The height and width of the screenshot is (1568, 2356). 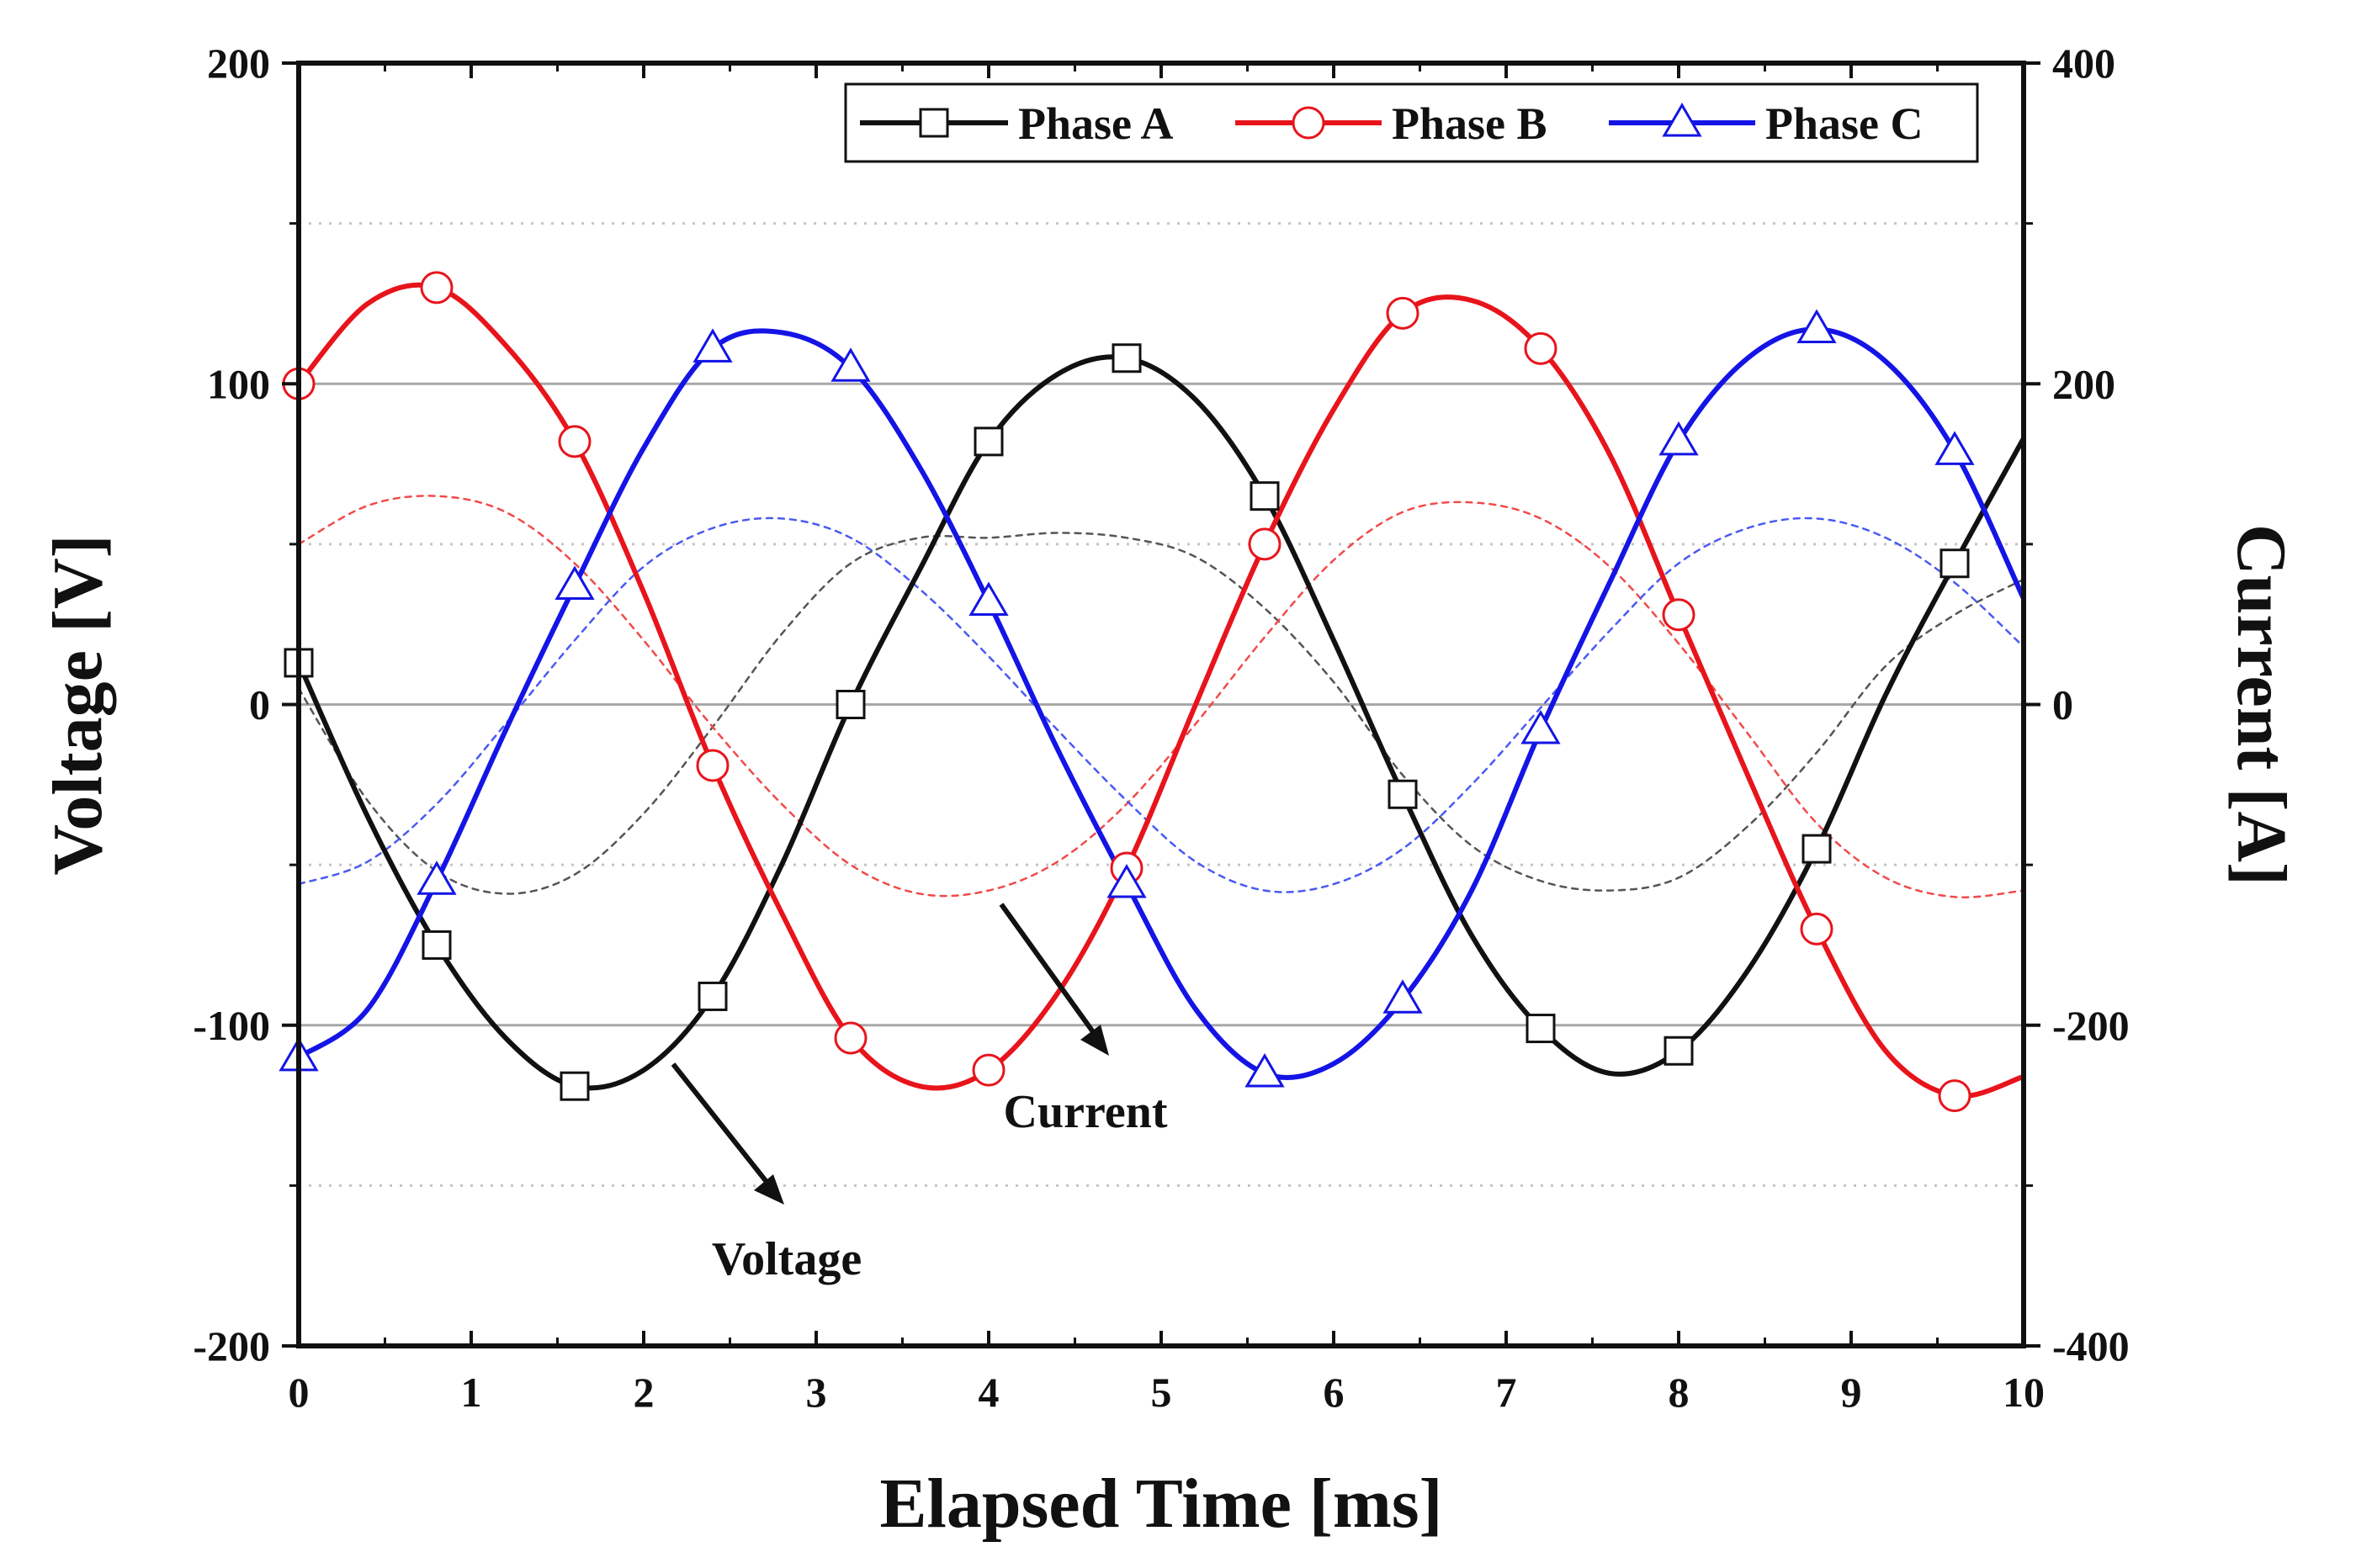 I want to click on annotation-current: Current, so click(x=1083, y=1020).